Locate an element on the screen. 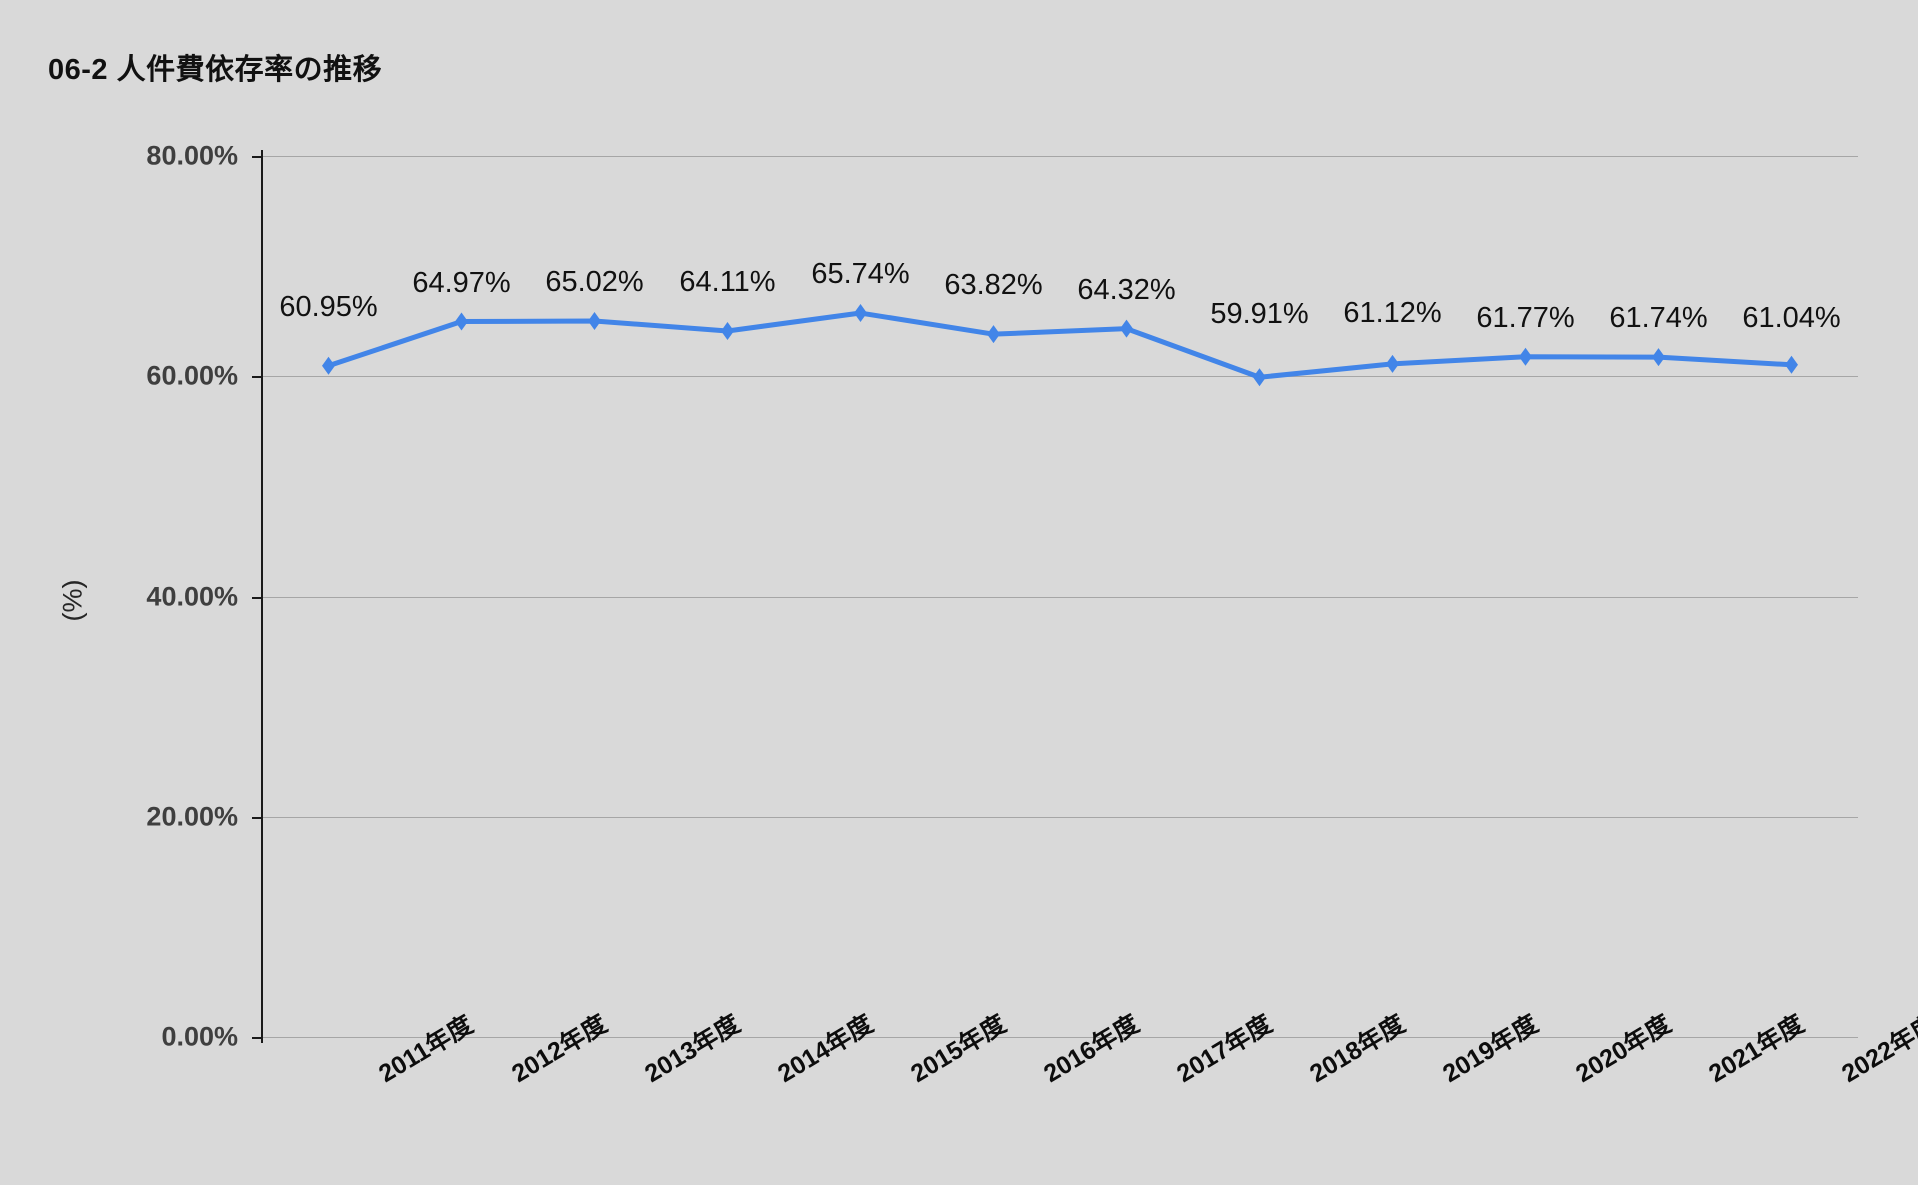 The width and height of the screenshot is (1918, 1185). x-axis-tick-label: 2017年度 is located at coordinates (1224, 1049).